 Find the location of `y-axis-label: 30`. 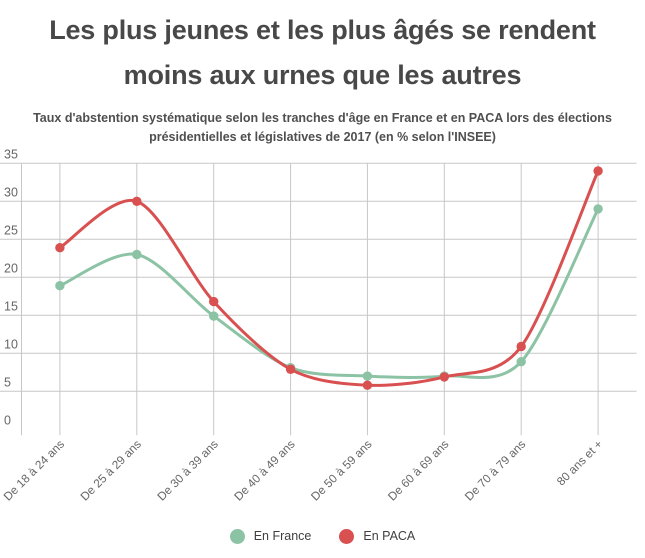

y-axis-label: 30 is located at coordinates (11, 192).